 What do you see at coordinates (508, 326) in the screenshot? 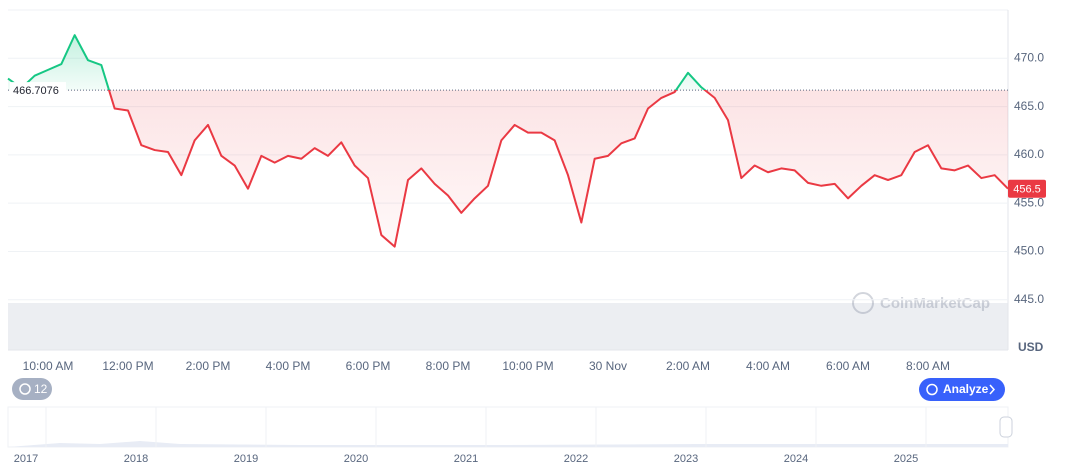
I see `volume-band` at bounding box center [508, 326].